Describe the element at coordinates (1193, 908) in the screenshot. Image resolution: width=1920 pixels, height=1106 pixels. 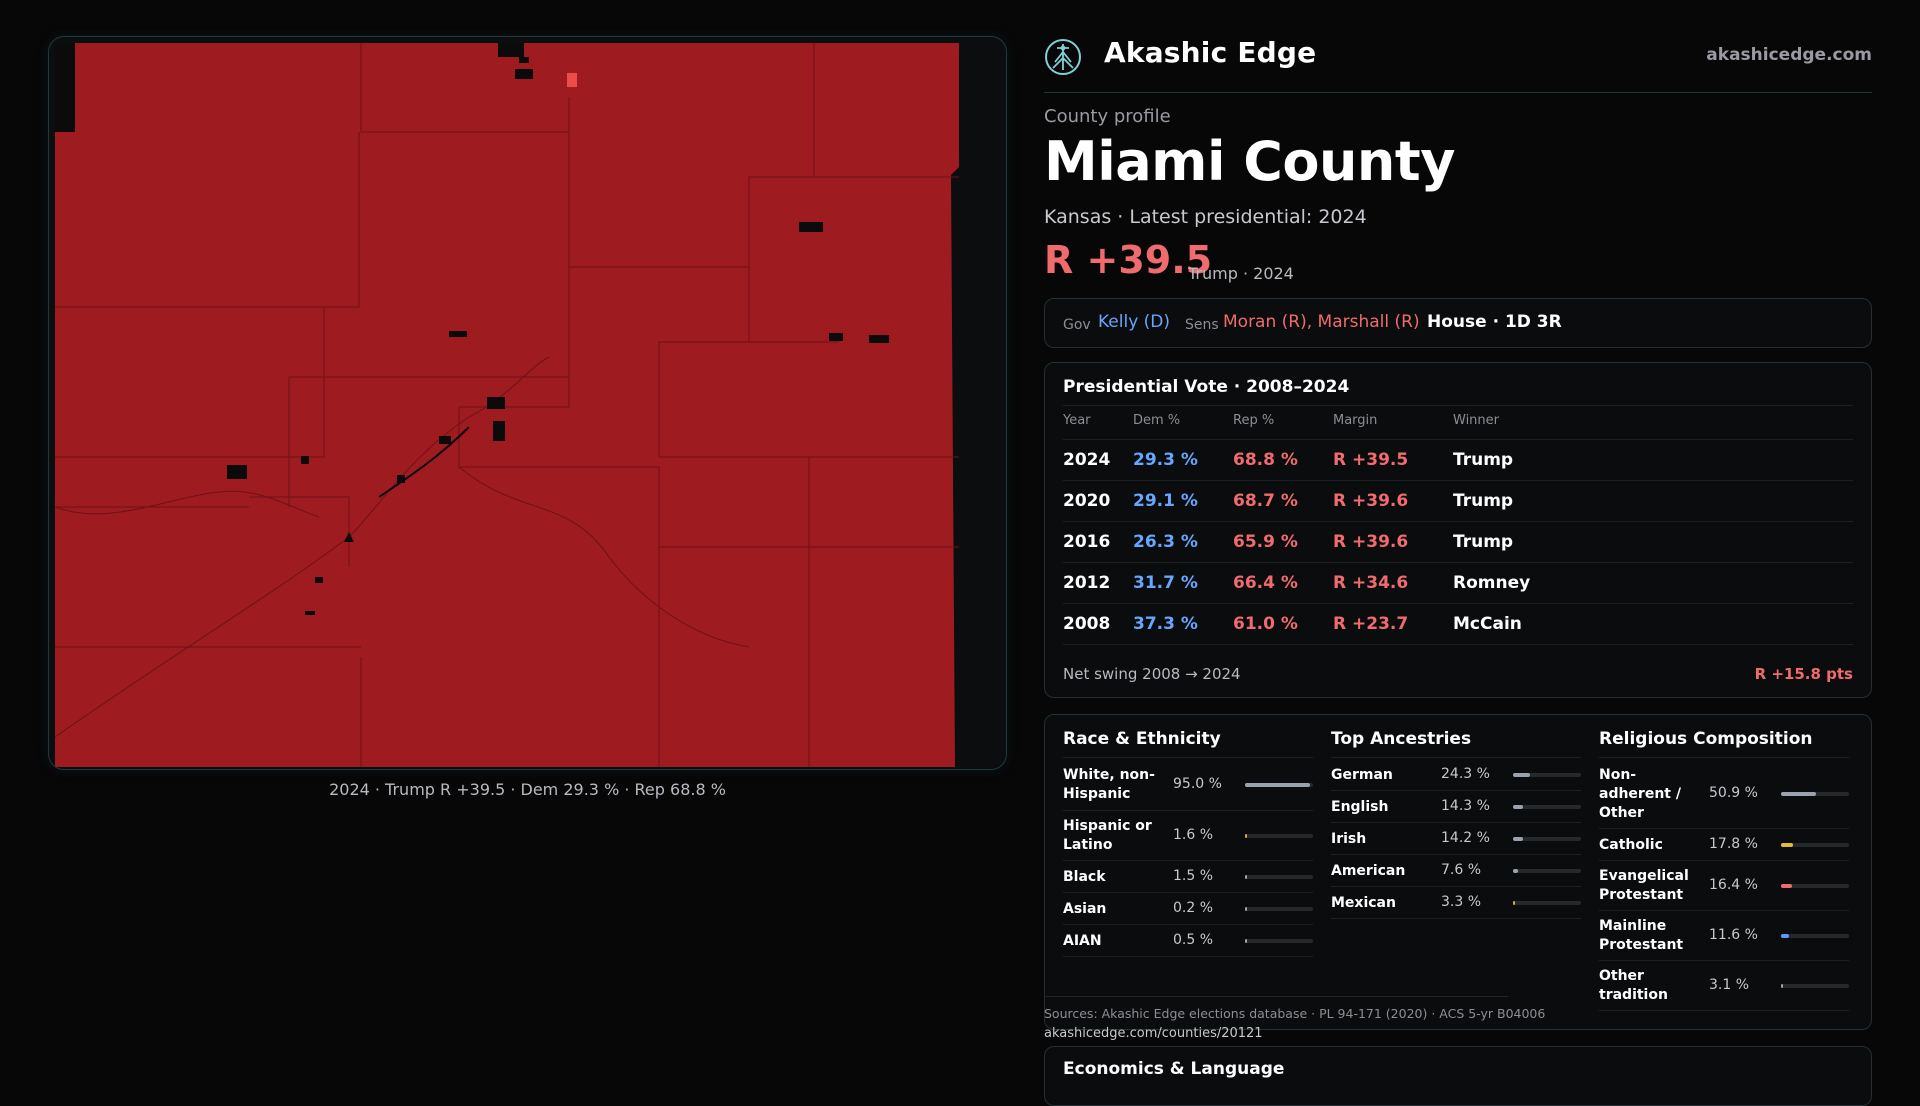
I see `item-value: 0.2 %` at that location.